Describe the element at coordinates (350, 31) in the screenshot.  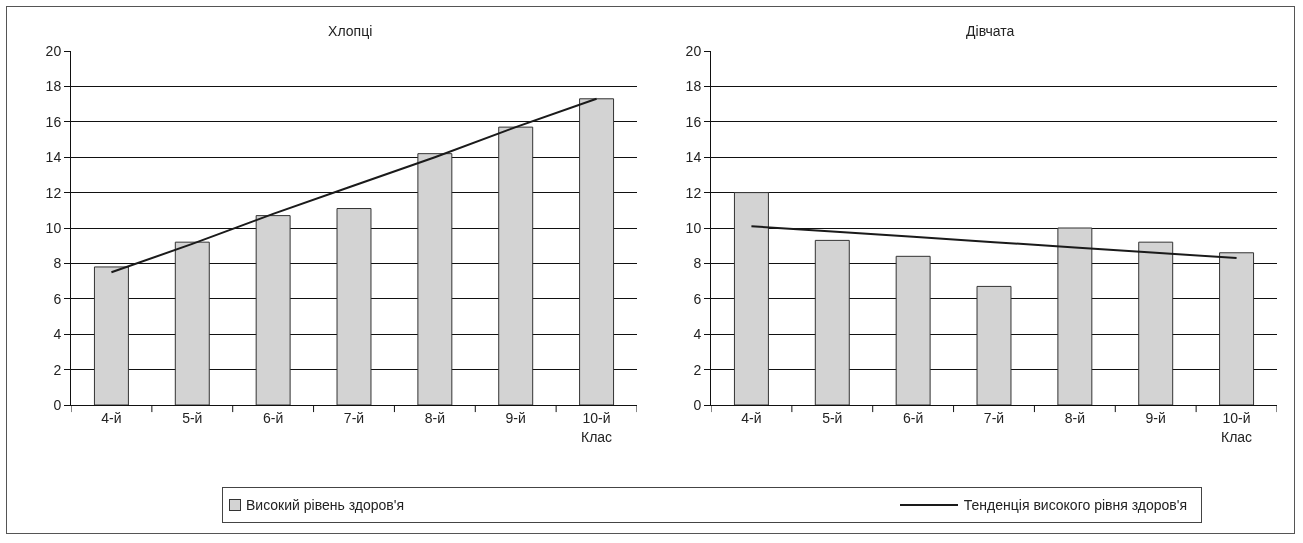
I see `chart-title: Хлопці` at that location.